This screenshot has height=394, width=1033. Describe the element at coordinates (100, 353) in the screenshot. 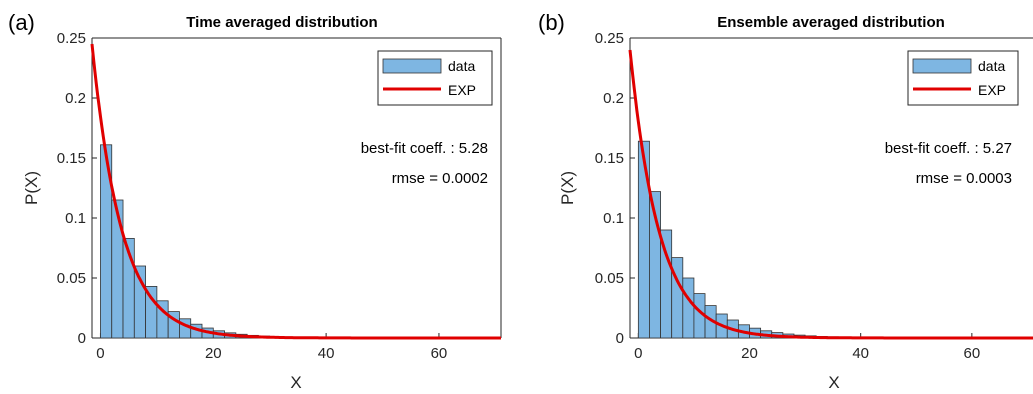

I see `x-tick-label-a: 0` at that location.